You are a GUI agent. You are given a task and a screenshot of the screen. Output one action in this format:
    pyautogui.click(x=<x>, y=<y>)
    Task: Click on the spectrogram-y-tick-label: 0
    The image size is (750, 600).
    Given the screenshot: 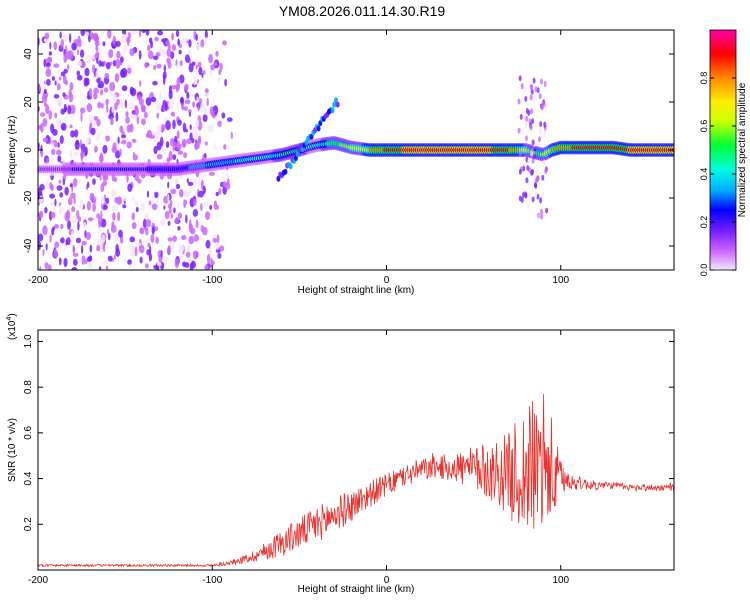 What is the action you would take?
    pyautogui.click(x=28, y=150)
    